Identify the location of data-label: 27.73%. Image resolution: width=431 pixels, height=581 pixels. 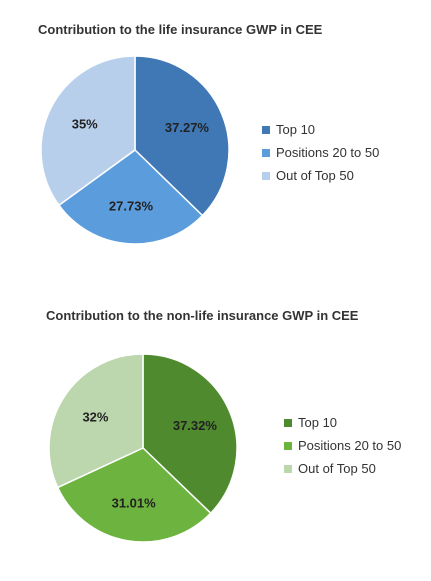
(131, 205).